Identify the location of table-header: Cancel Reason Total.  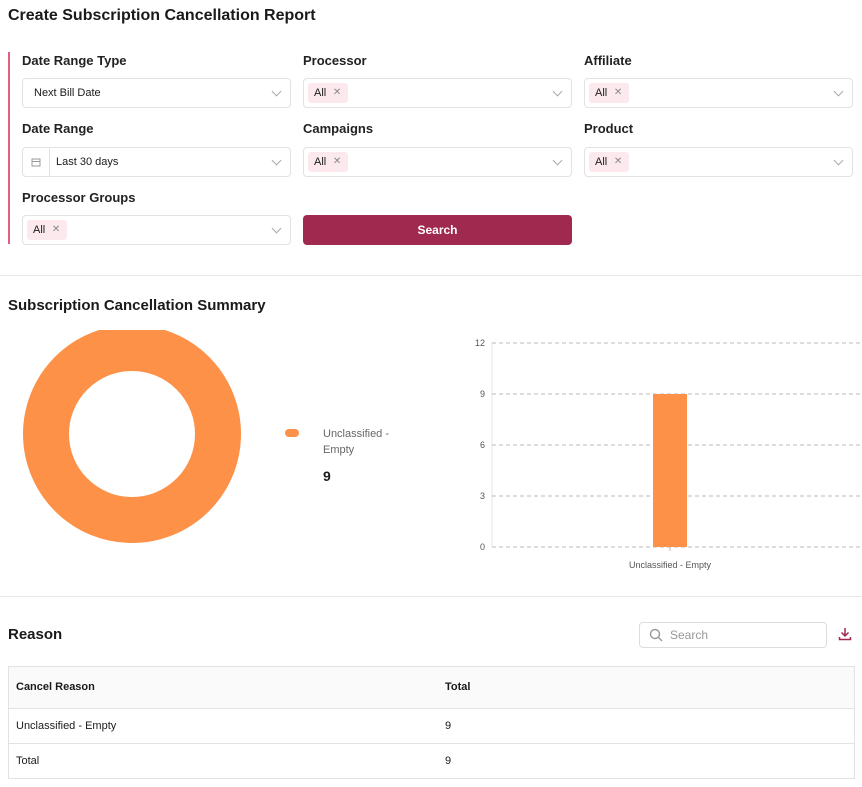
(431, 688).